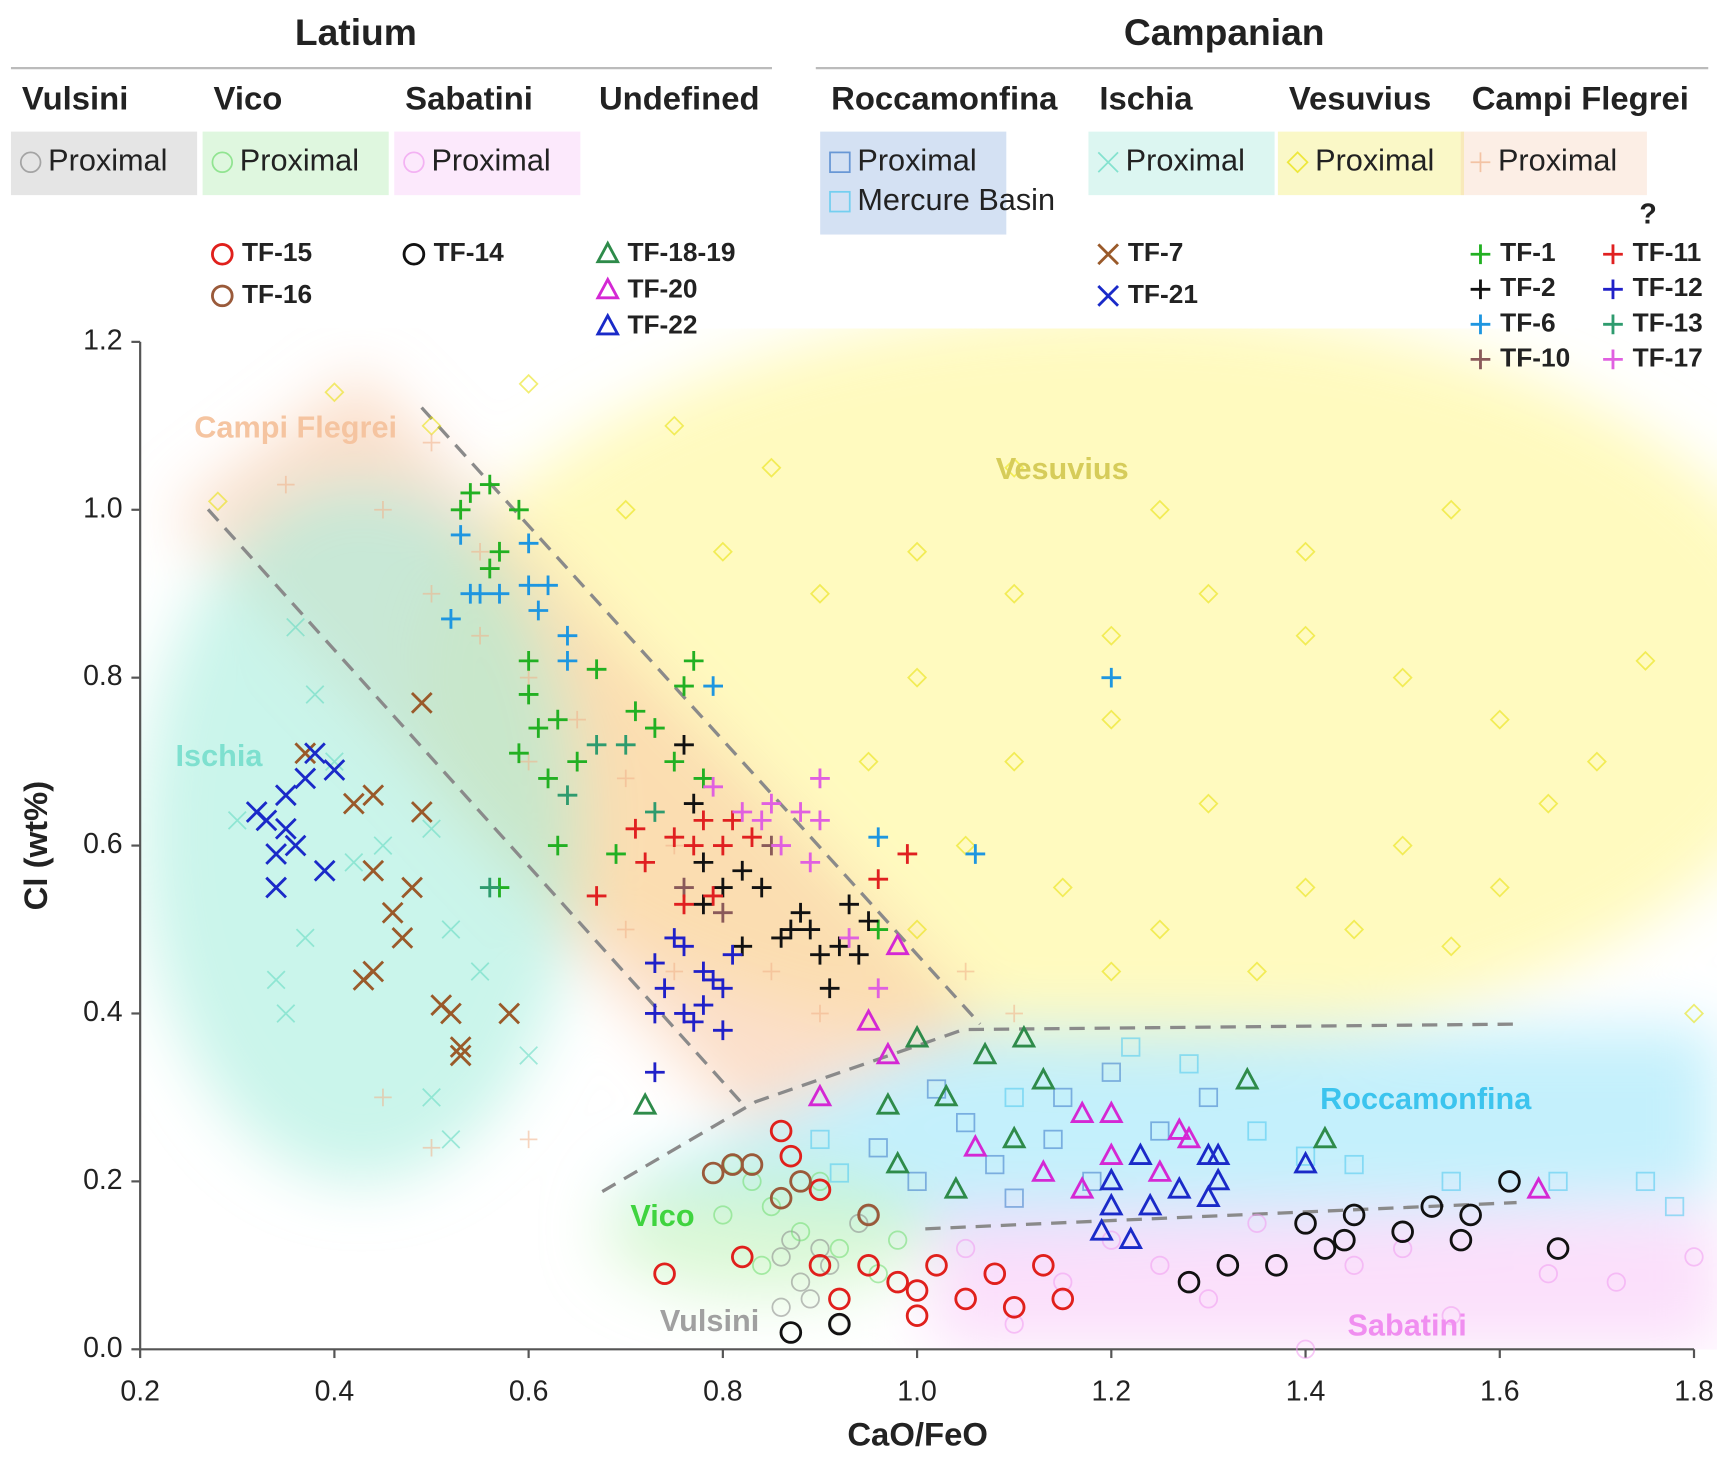 The height and width of the screenshot is (1464, 1717). Describe the element at coordinates (103, 508) in the screenshot. I see `y-tick-label: 1.0` at that location.